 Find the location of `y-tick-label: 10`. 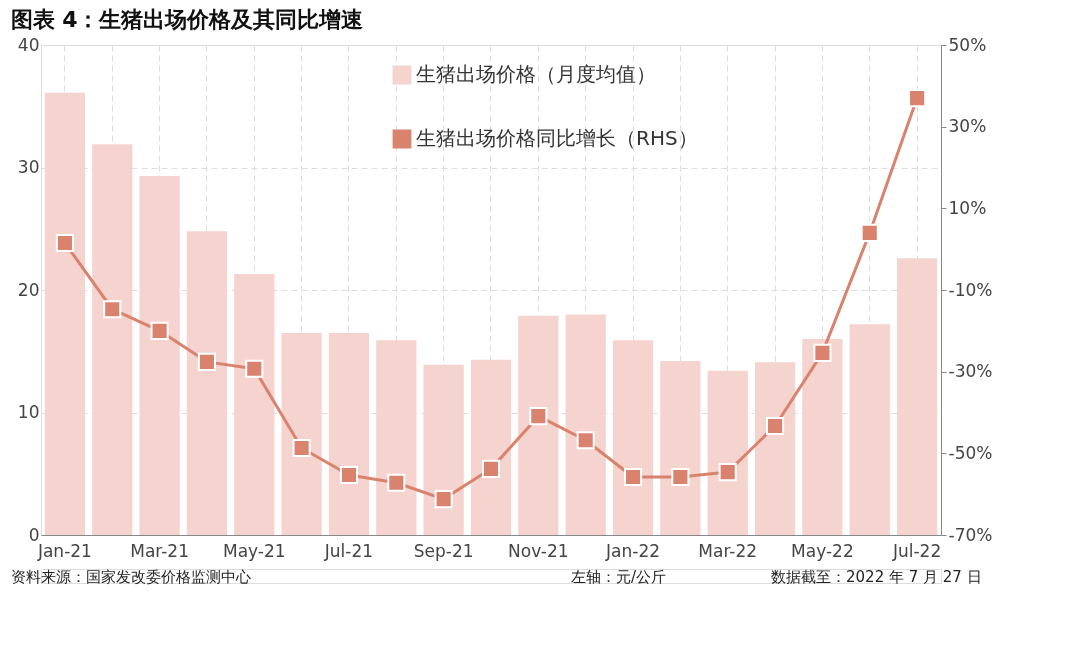

y-tick-label: 10 is located at coordinates (28, 412).